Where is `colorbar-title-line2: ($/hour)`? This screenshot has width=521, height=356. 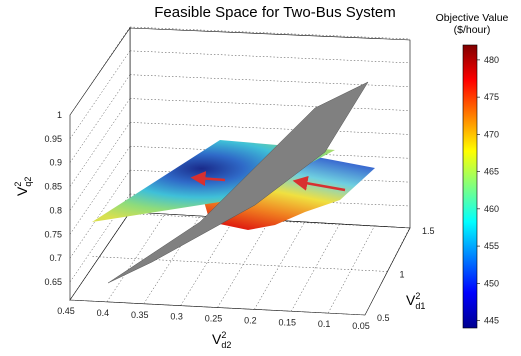 colorbar-title-line2: ($/hour) is located at coordinates (472, 30).